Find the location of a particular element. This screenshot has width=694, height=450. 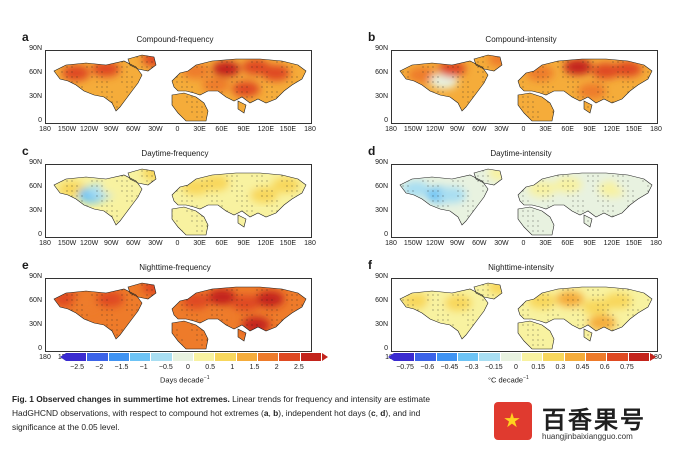

panel-title: Compound-frequency is located at coordinates (175, 39).